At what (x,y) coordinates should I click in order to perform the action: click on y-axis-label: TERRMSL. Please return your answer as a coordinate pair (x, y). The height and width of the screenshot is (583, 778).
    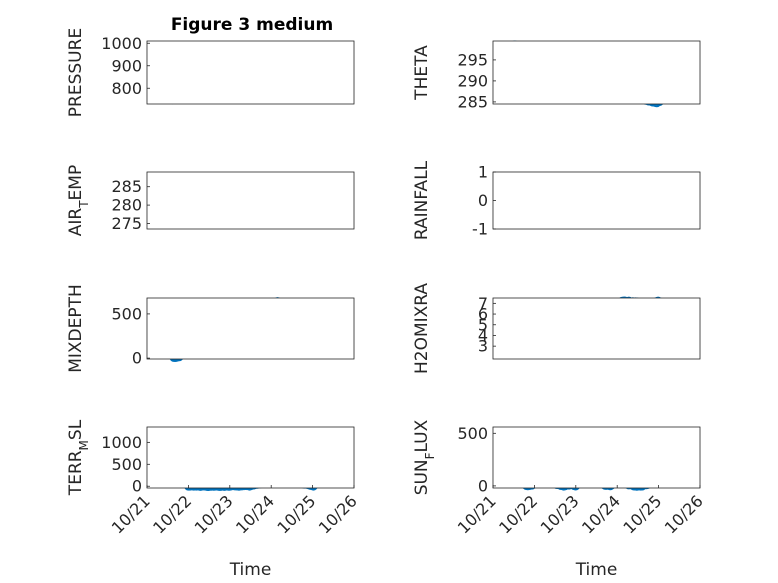
    Looking at the image, I should click on (78, 457).